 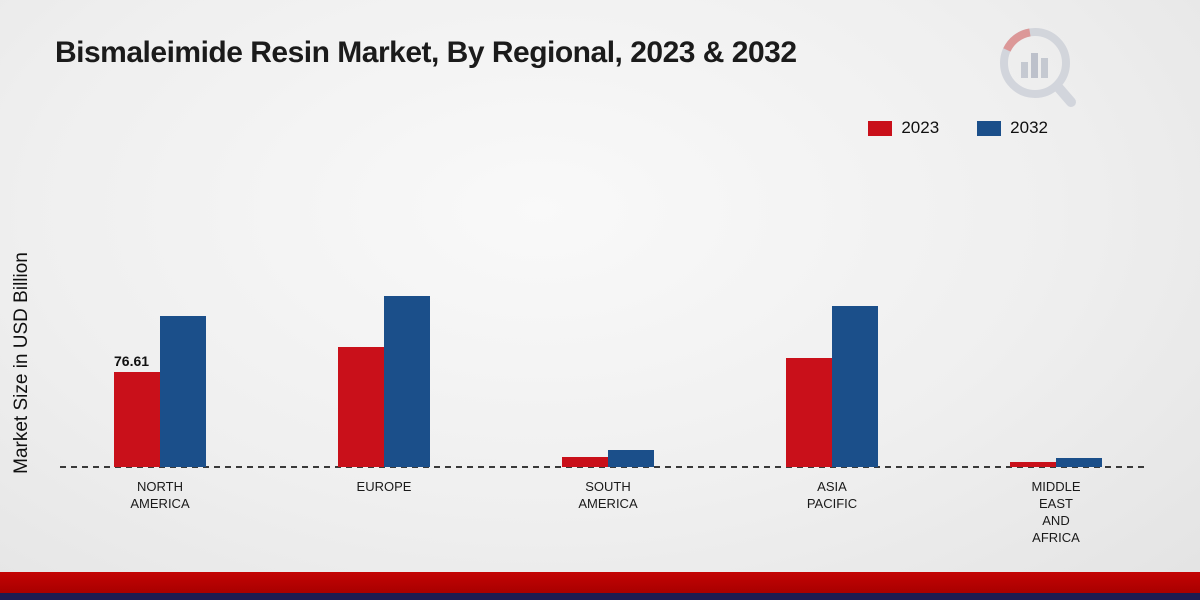 What do you see at coordinates (855, 386) in the screenshot?
I see `bar-asia-pacific-2032` at bounding box center [855, 386].